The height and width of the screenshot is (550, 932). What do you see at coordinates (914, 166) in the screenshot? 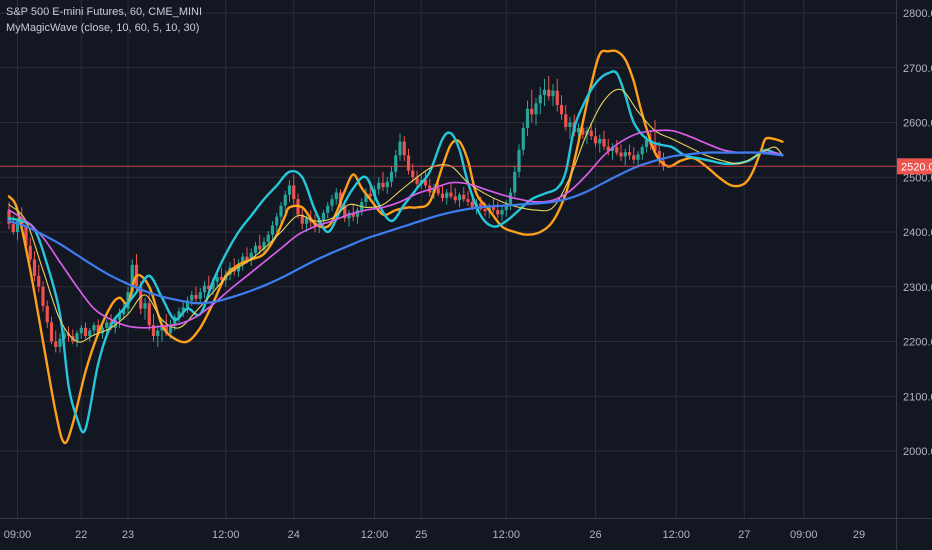
I see `last-price-badge` at bounding box center [914, 166].